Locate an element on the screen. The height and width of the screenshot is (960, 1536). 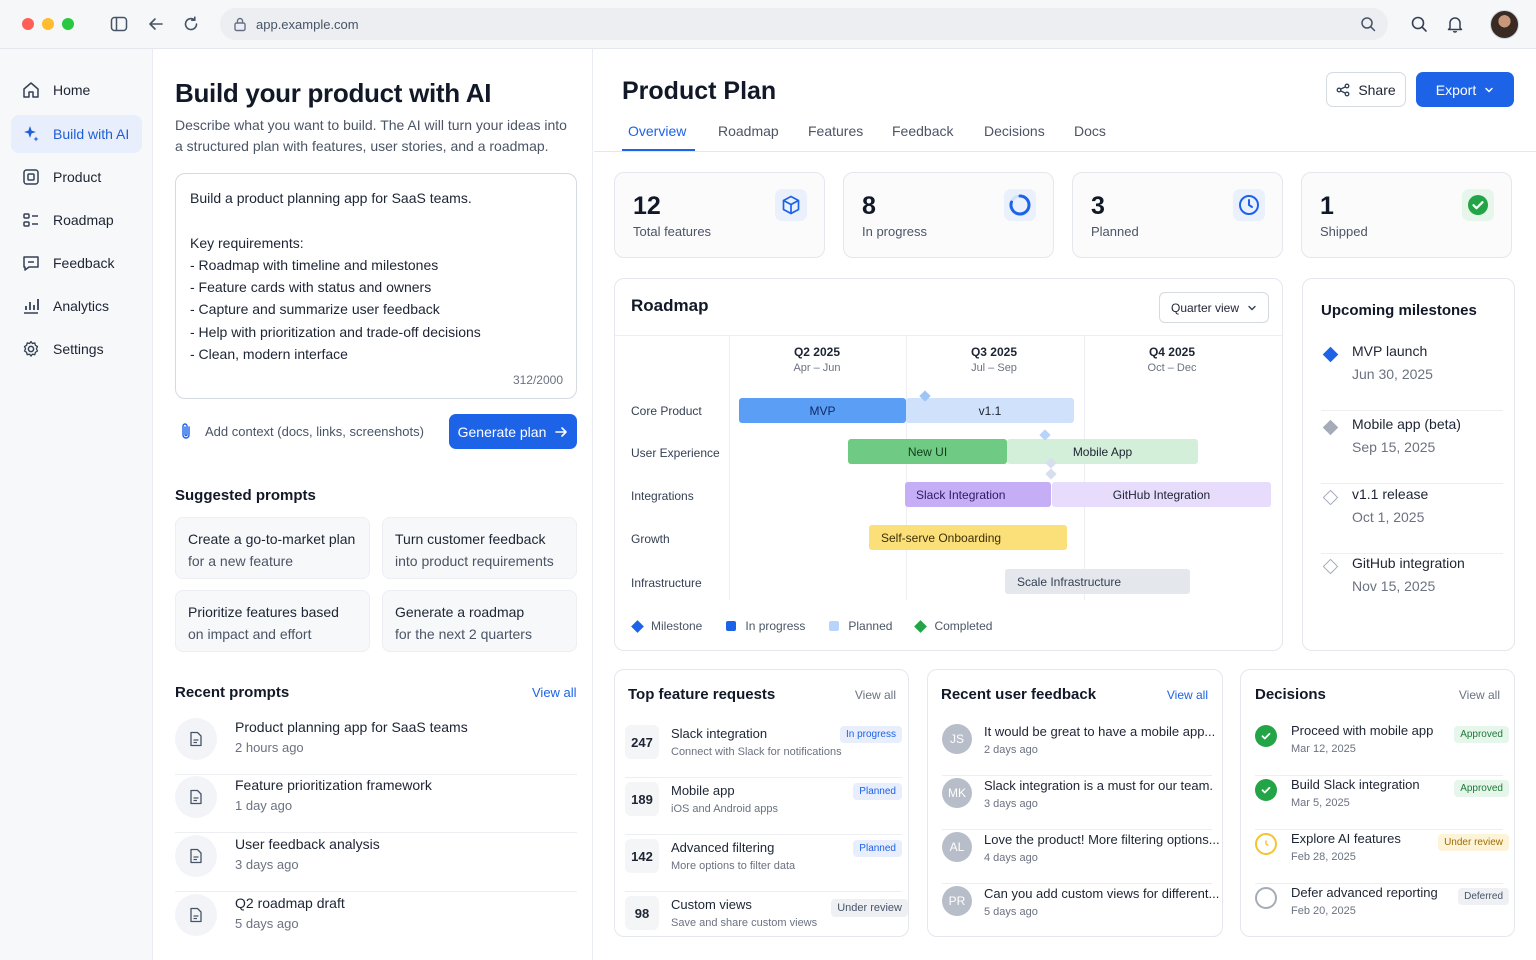
decisions-view-all-link: View all is located at coordinates (1479, 695).